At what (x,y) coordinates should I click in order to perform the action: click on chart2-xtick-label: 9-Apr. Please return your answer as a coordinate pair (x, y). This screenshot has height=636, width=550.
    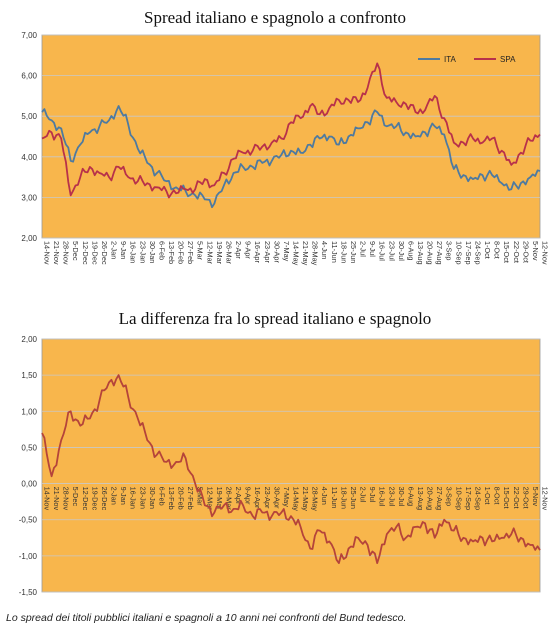
    Looking at the image, I should click on (248, 496).